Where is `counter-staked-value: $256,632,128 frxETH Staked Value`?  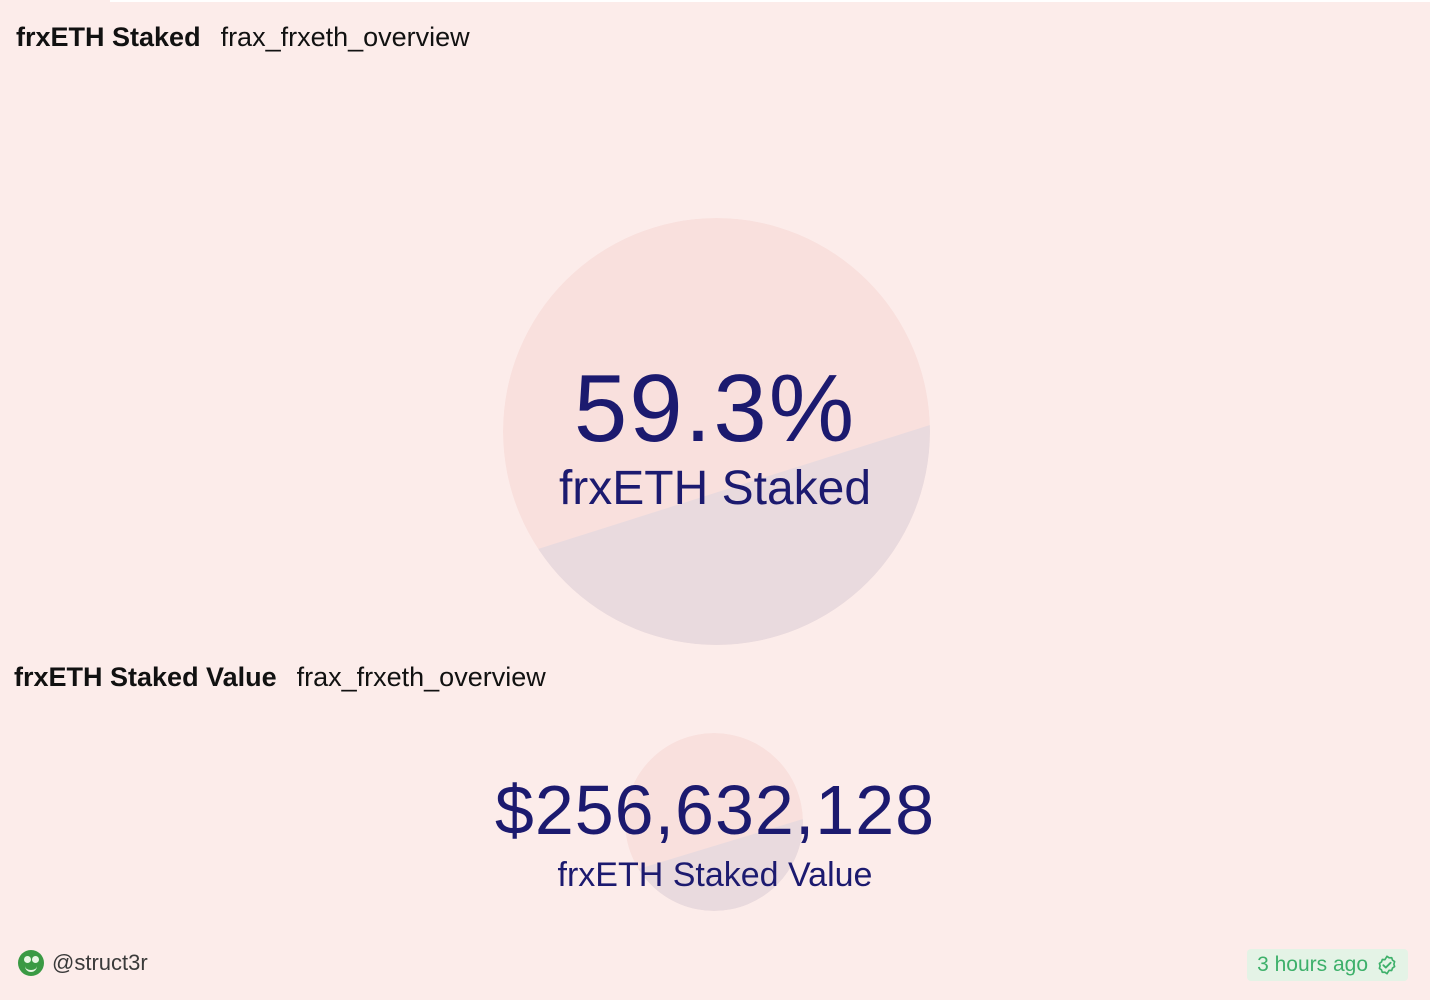
counter-staked-value: $256,632,128 frxETH Staked Value is located at coordinates (715, 835).